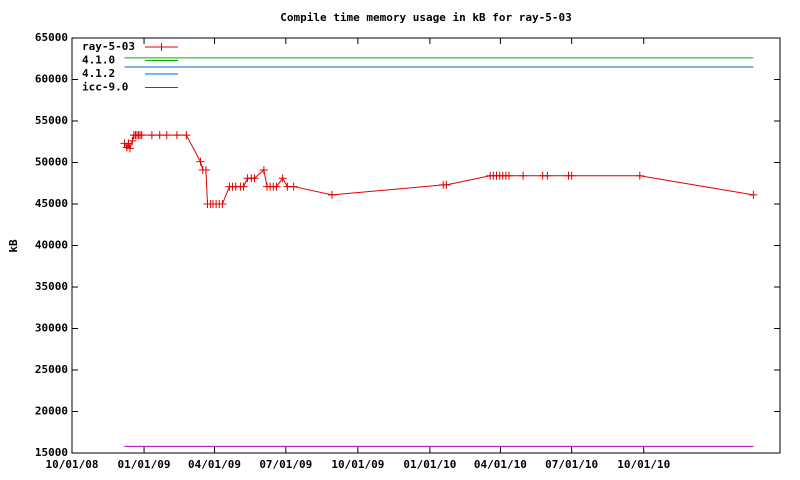 The width and height of the screenshot is (800, 480). Describe the element at coordinates (51, 120) in the screenshot. I see `y-tick-label: 55000` at that location.